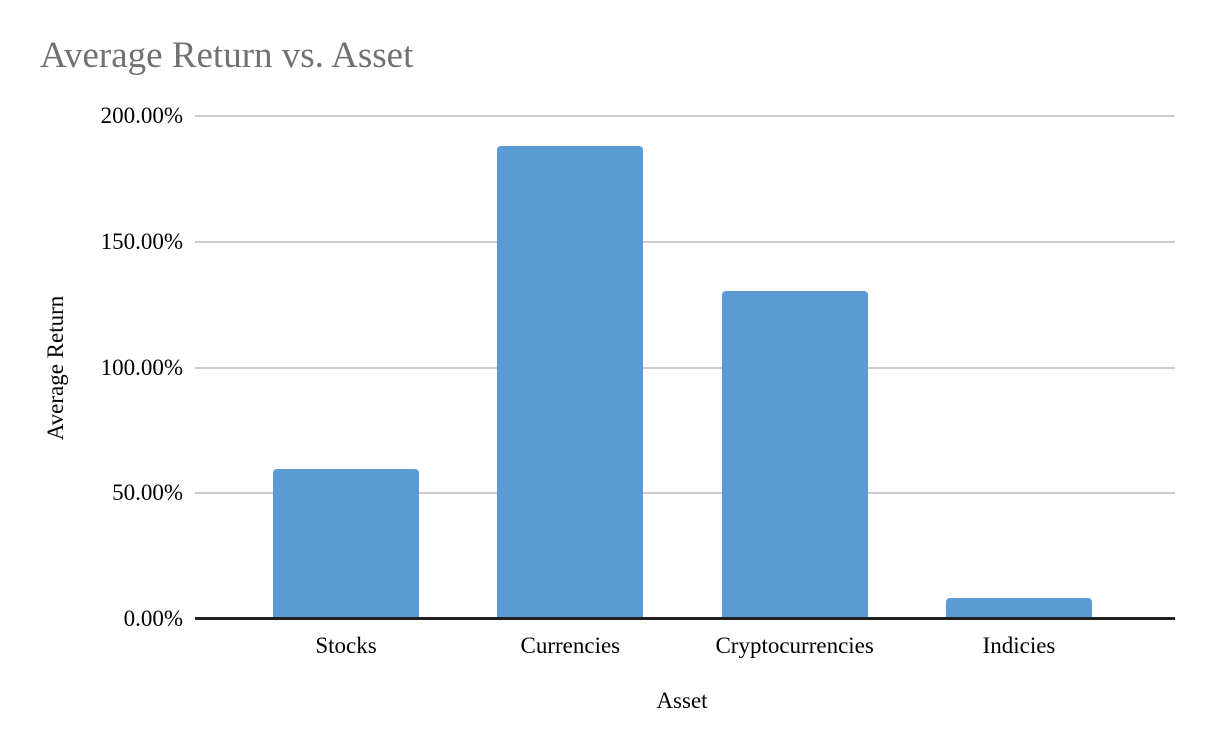 This screenshot has width=1206, height=752. I want to click on bar-stocks, so click(346, 544).